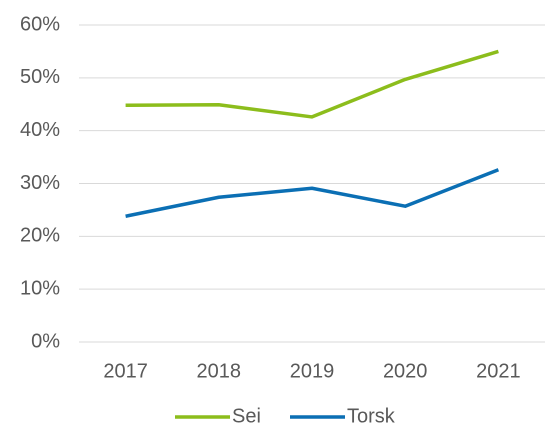  I want to click on x-tick-label: 2021, so click(498, 371).